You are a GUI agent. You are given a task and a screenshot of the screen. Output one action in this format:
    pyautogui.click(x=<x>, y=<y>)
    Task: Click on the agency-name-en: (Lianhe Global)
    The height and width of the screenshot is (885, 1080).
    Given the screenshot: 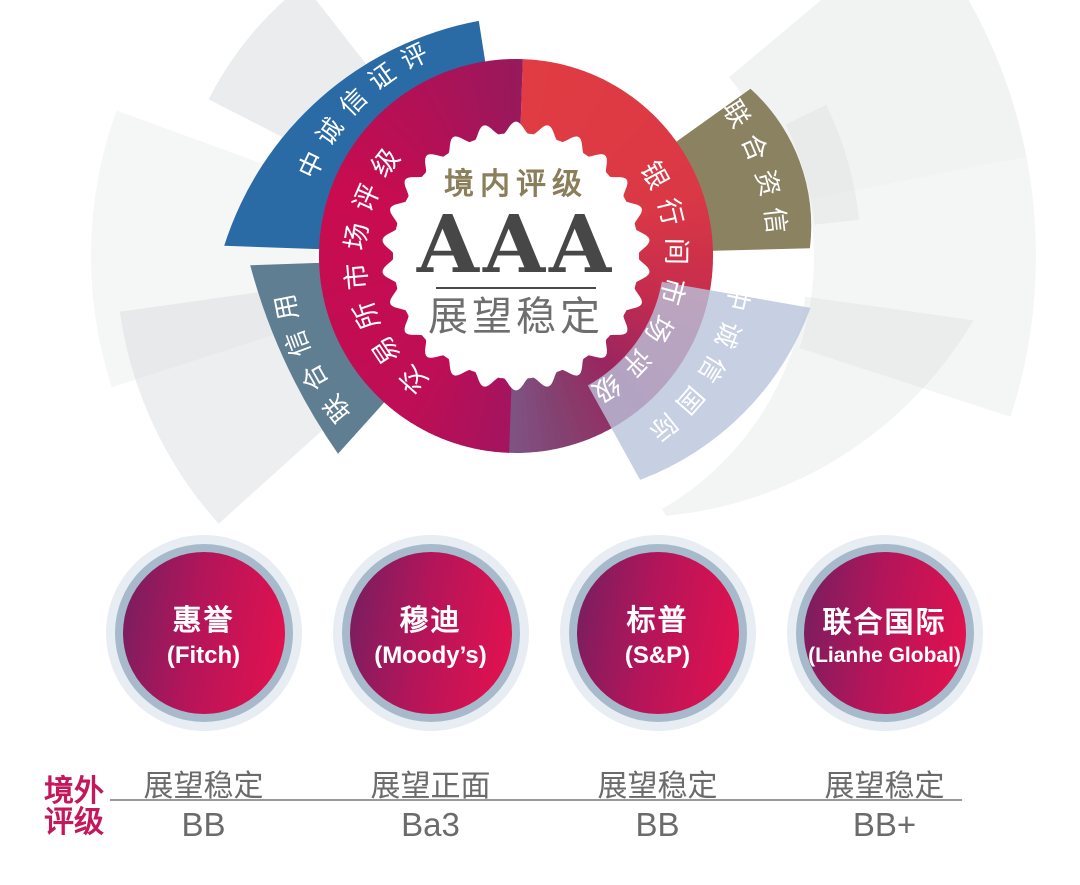 What is the action you would take?
    pyautogui.click(x=884, y=655)
    